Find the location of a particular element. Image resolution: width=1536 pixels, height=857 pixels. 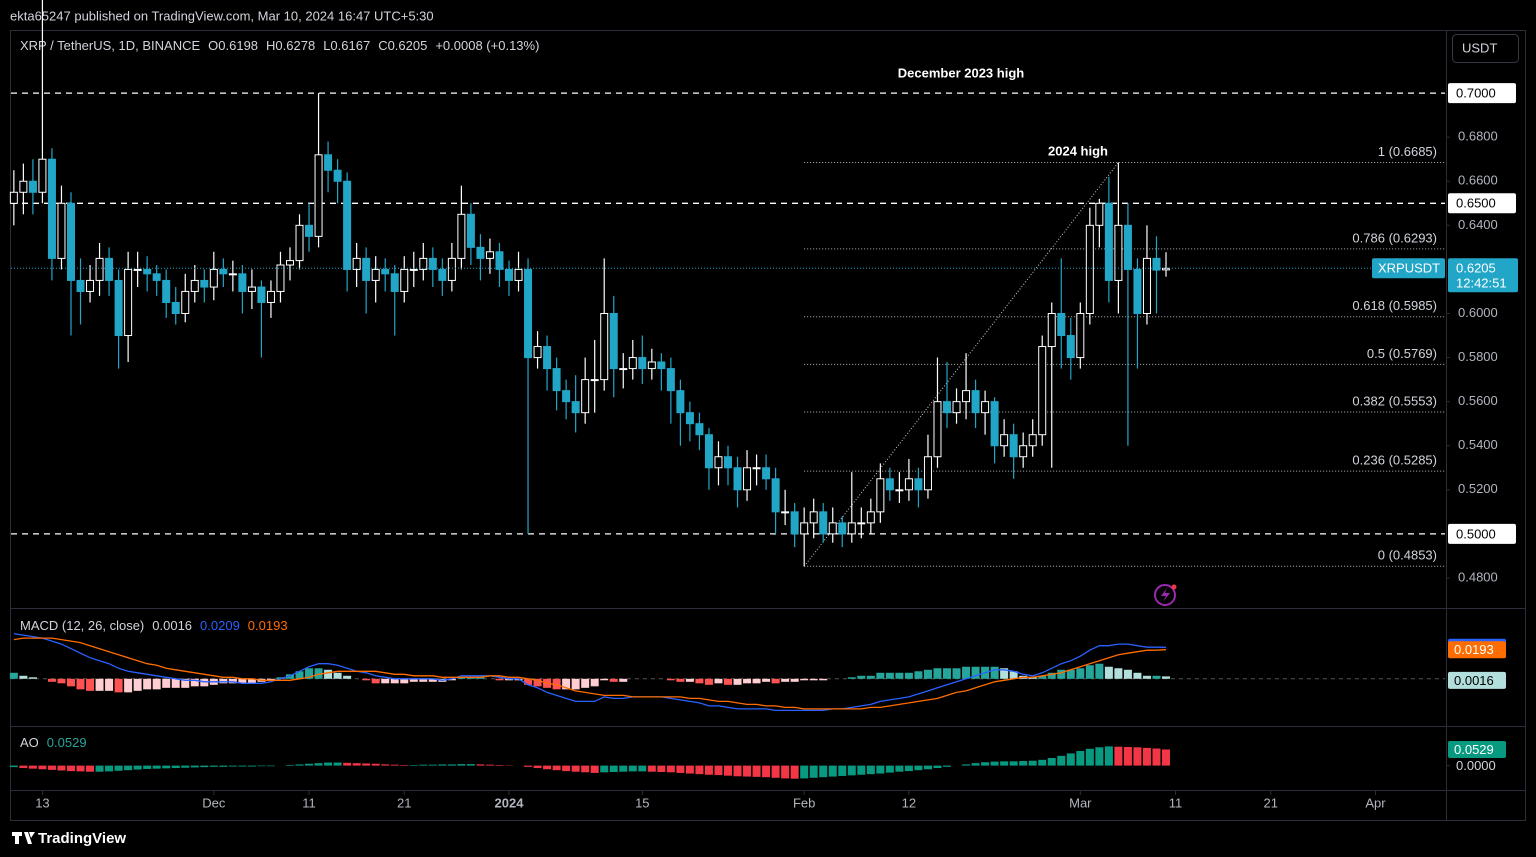

alert-icon is located at coordinates (1165, 595).